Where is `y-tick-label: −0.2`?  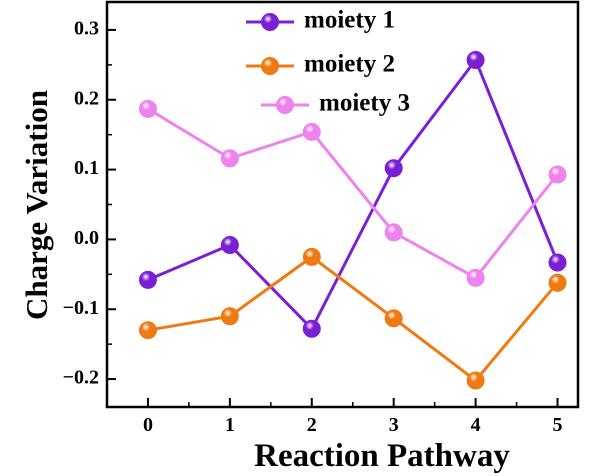
y-tick-label: −0.2 is located at coordinates (81, 378).